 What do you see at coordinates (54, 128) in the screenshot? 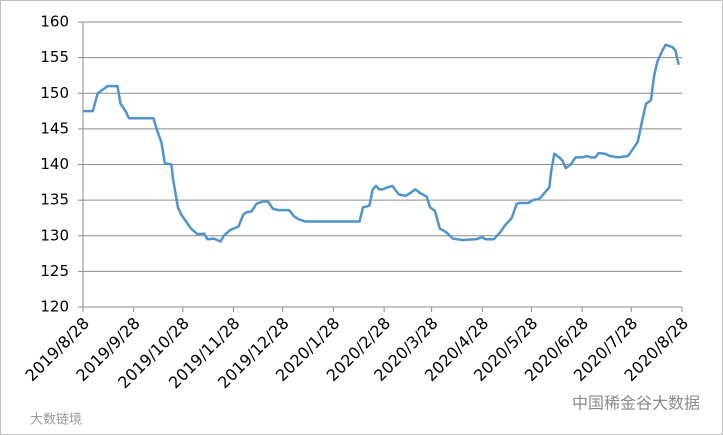
I see `y-tick-label: 145` at bounding box center [54, 128].